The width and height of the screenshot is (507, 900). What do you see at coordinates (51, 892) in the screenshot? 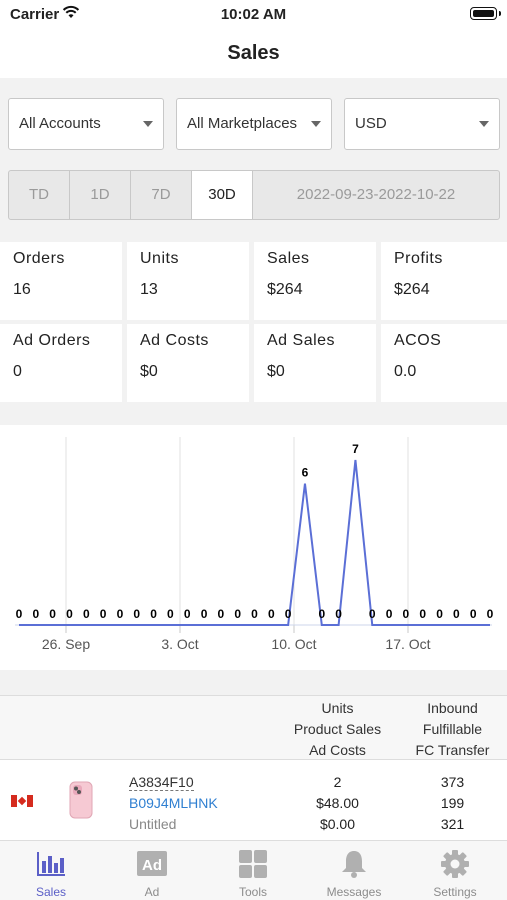
I see `tab-label: Sales` at bounding box center [51, 892].